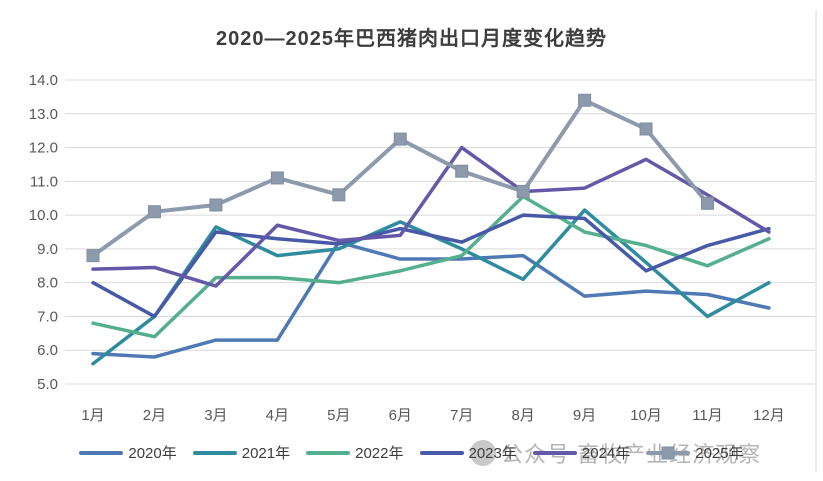 The image size is (823, 481). Describe the element at coordinates (379, 453) in the screenshot. I see `legend-label: 2022年` at that location.